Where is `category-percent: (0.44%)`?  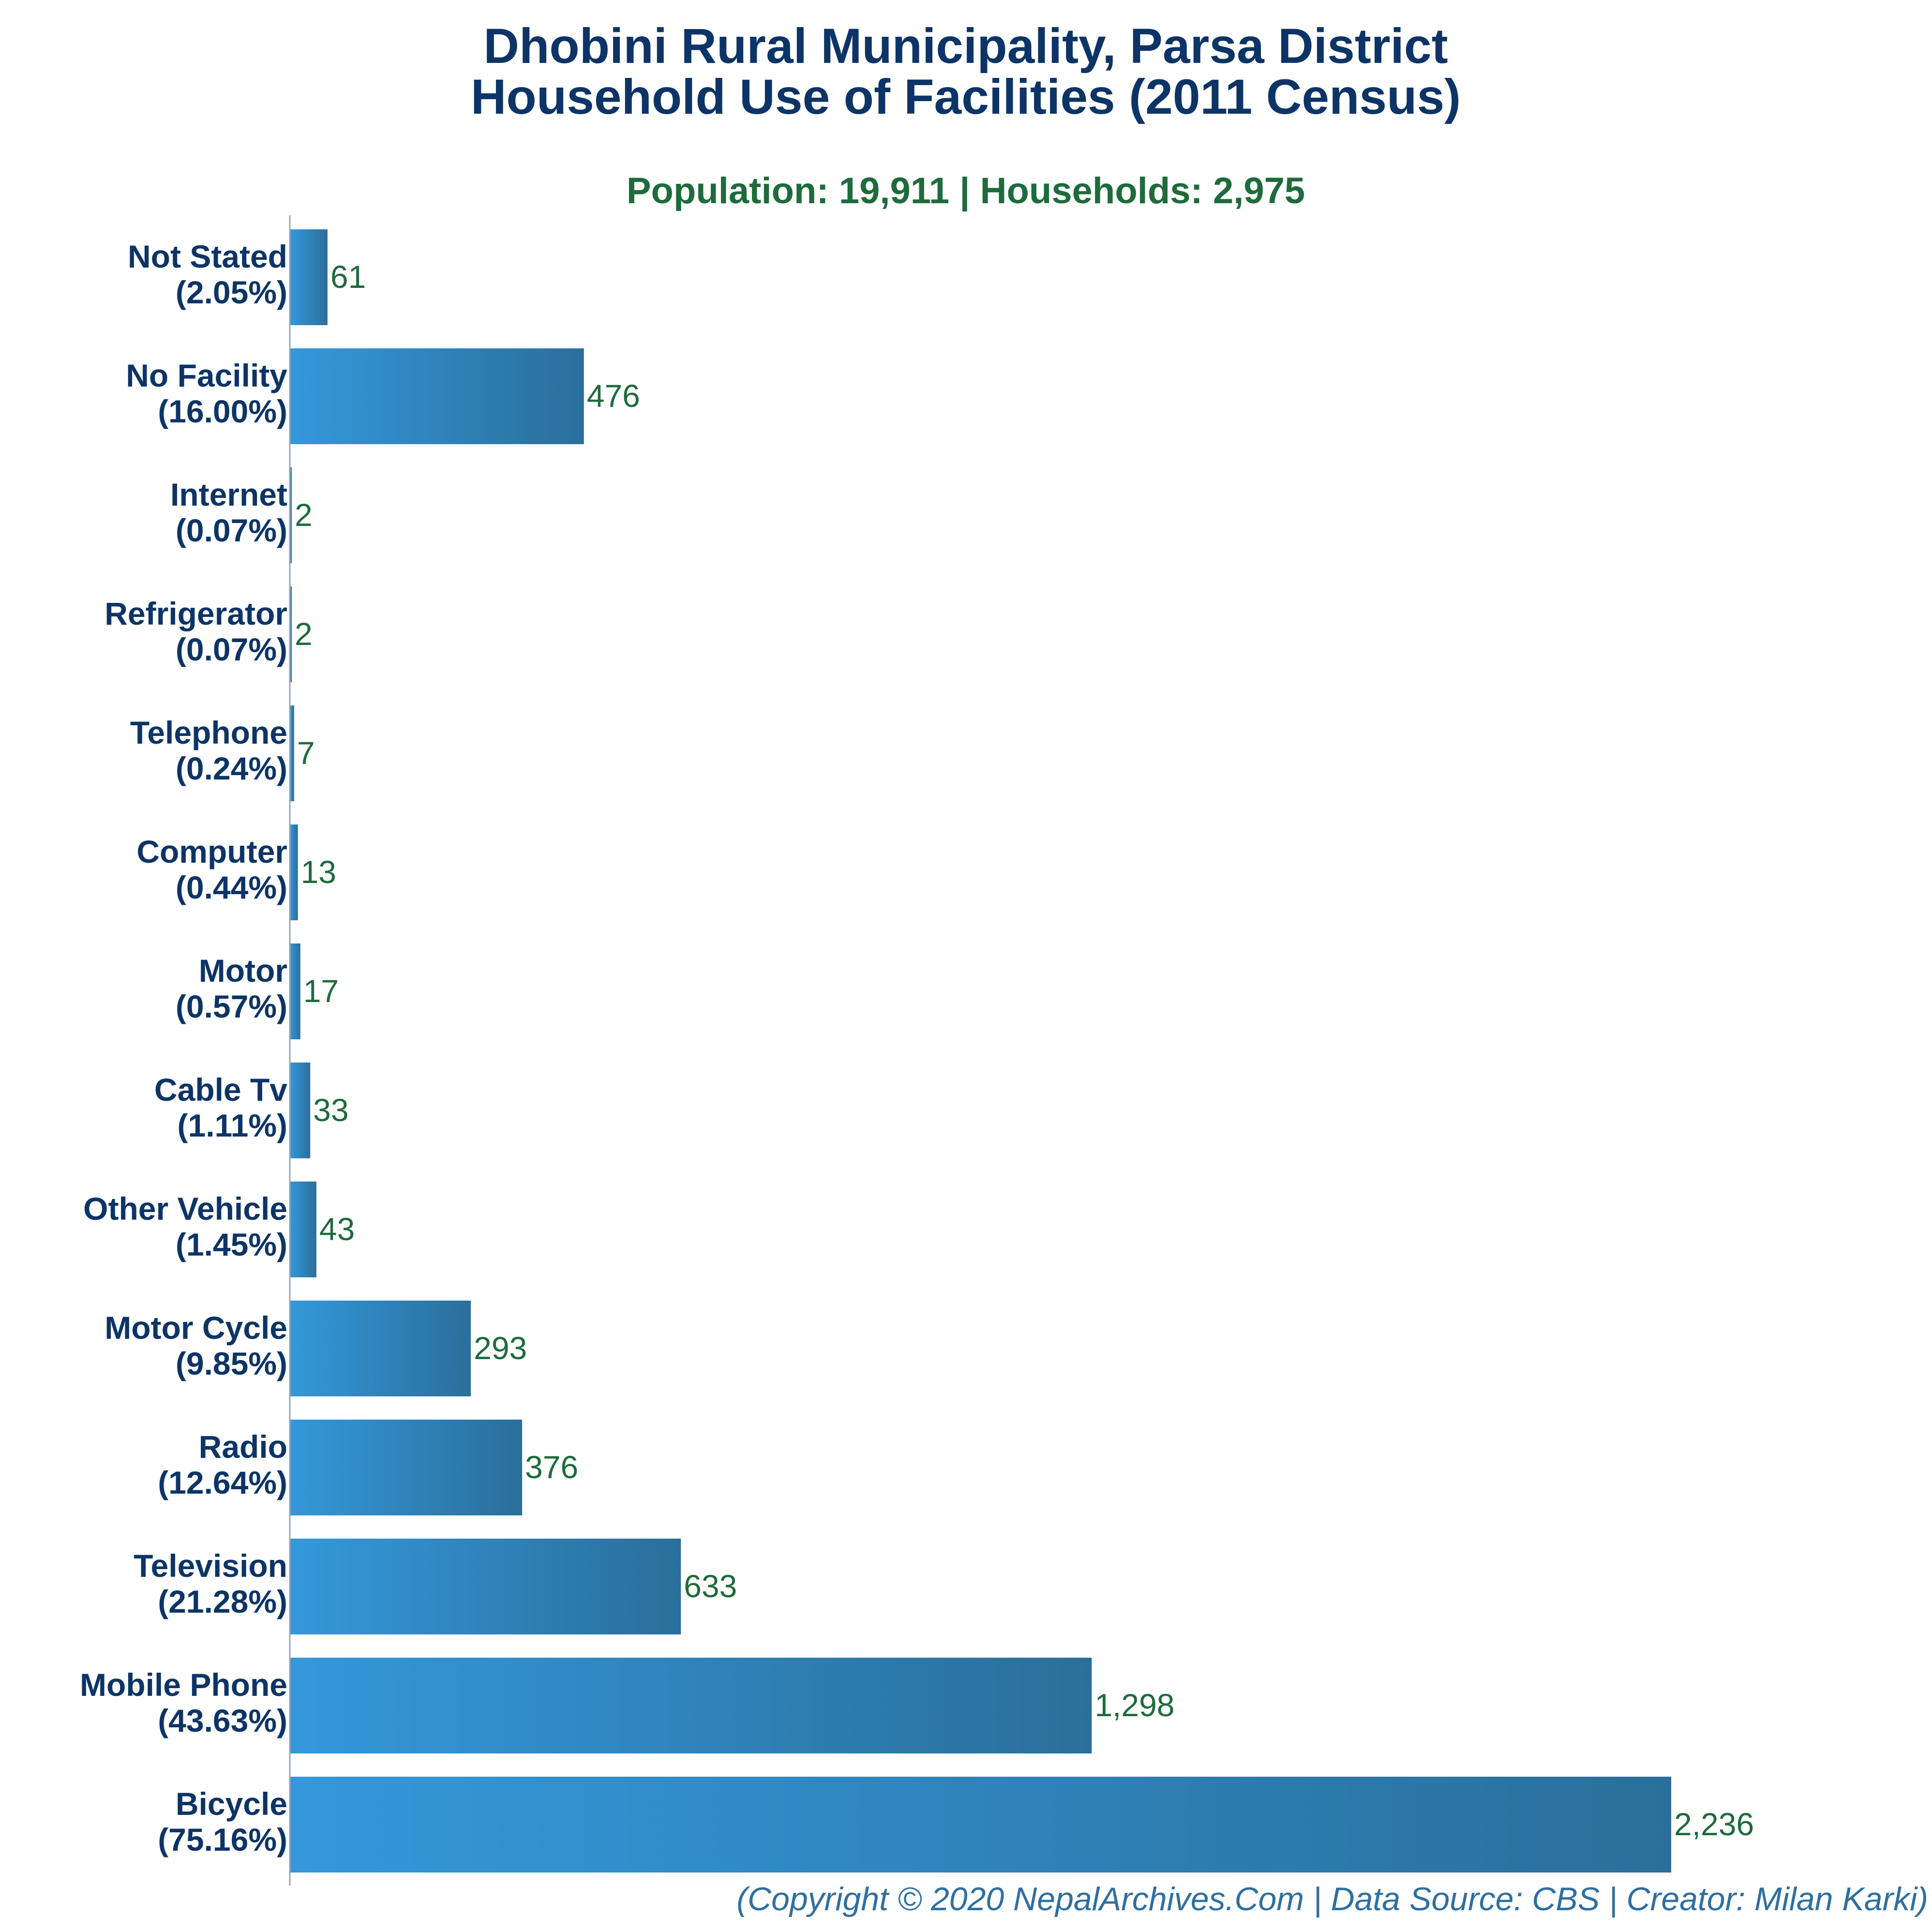
category-percent: (0.44%) is located at coordinates (231, 887).